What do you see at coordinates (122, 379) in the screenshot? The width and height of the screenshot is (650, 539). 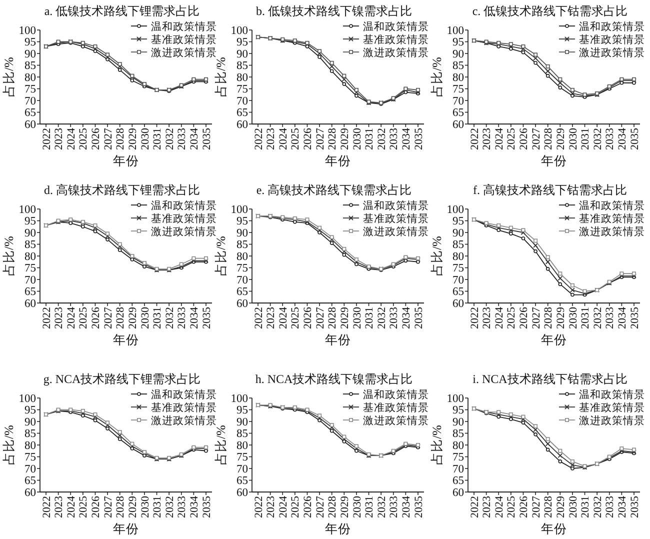 I see `chart-title: g. NCA技术路线下锂需求占比` at bounding box center [122, 379].